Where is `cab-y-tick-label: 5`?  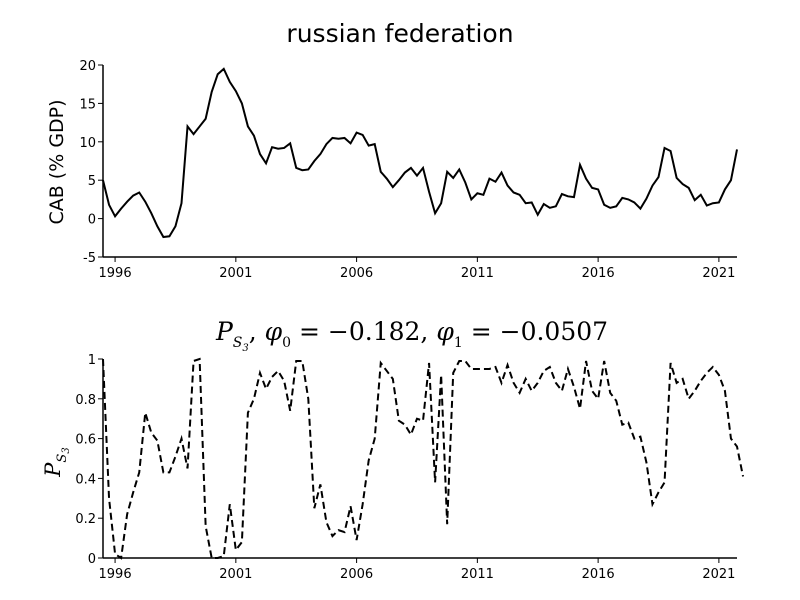
cab-y-tick-label: 5 is located at coordinates (92, 181).